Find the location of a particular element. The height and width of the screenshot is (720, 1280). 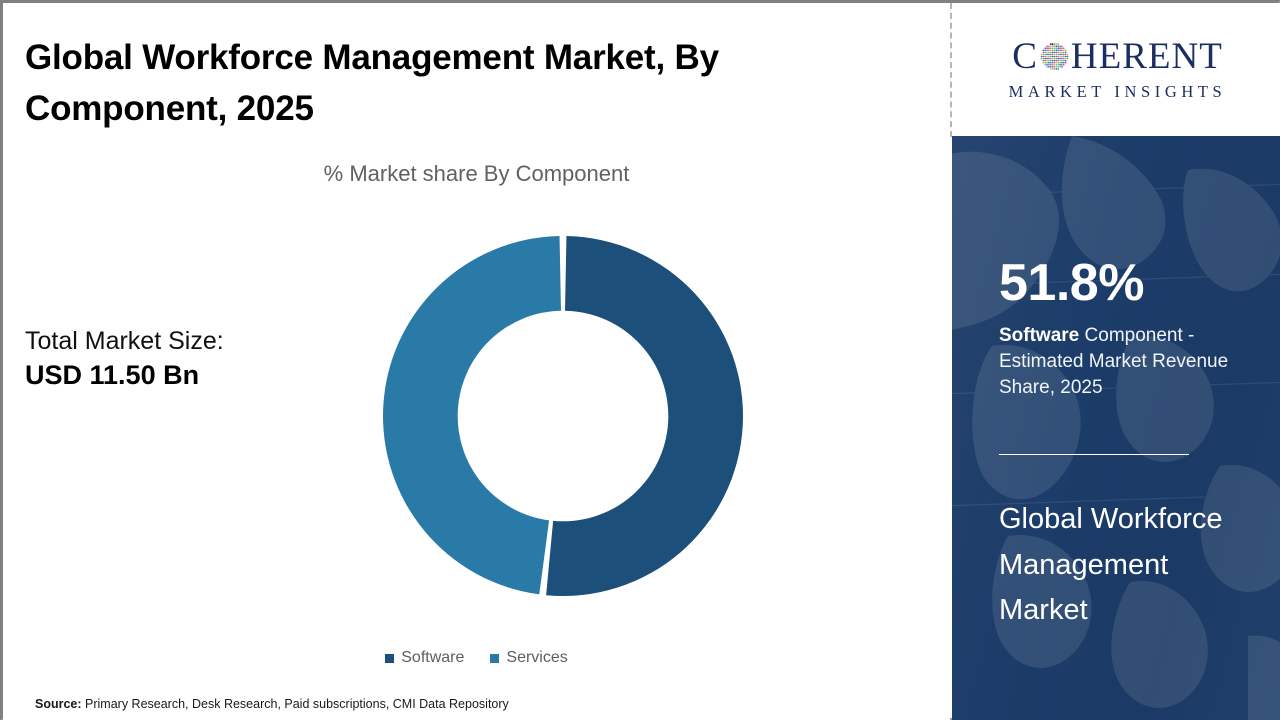

donut-chart-svg is located at coordinates (562, 416).